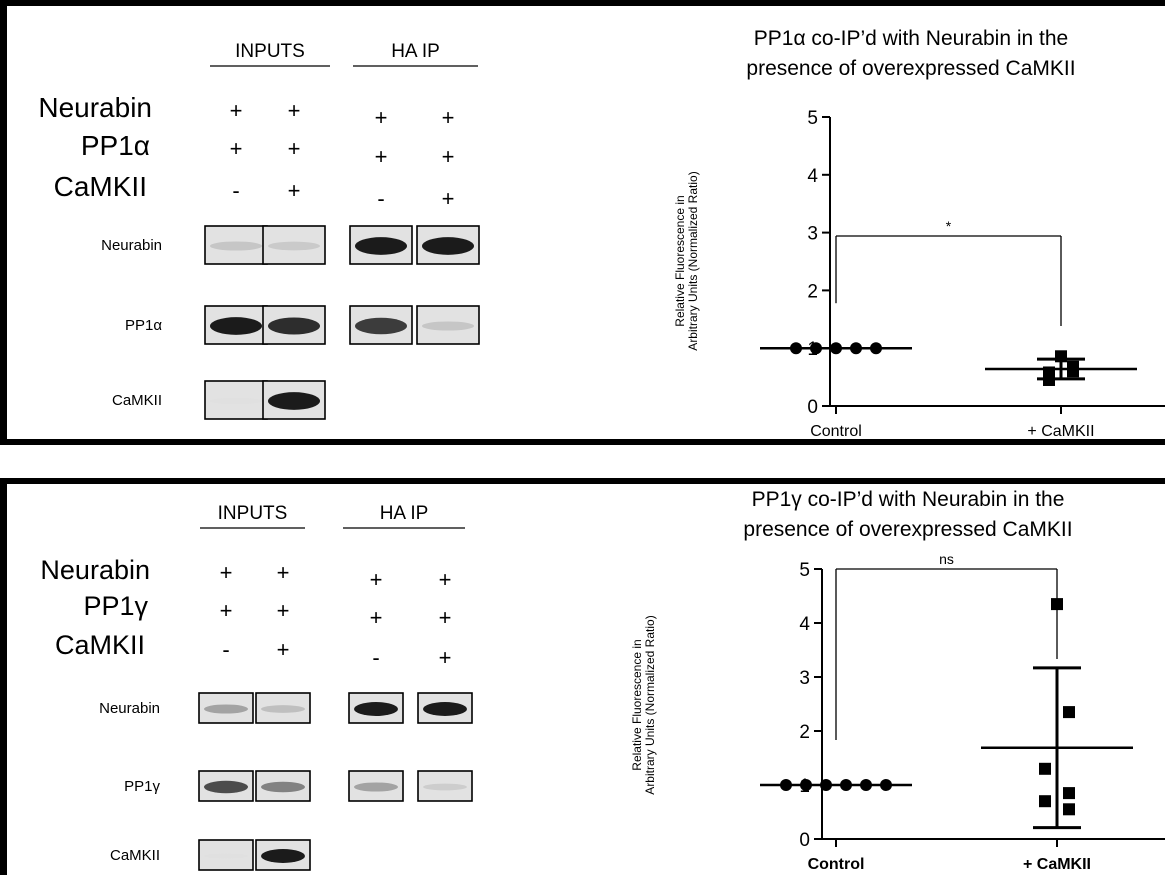  What do you see at coordinates (946, 559) in the screenshot?
I see `significance-label: ns` at bounding box center [946, 559].